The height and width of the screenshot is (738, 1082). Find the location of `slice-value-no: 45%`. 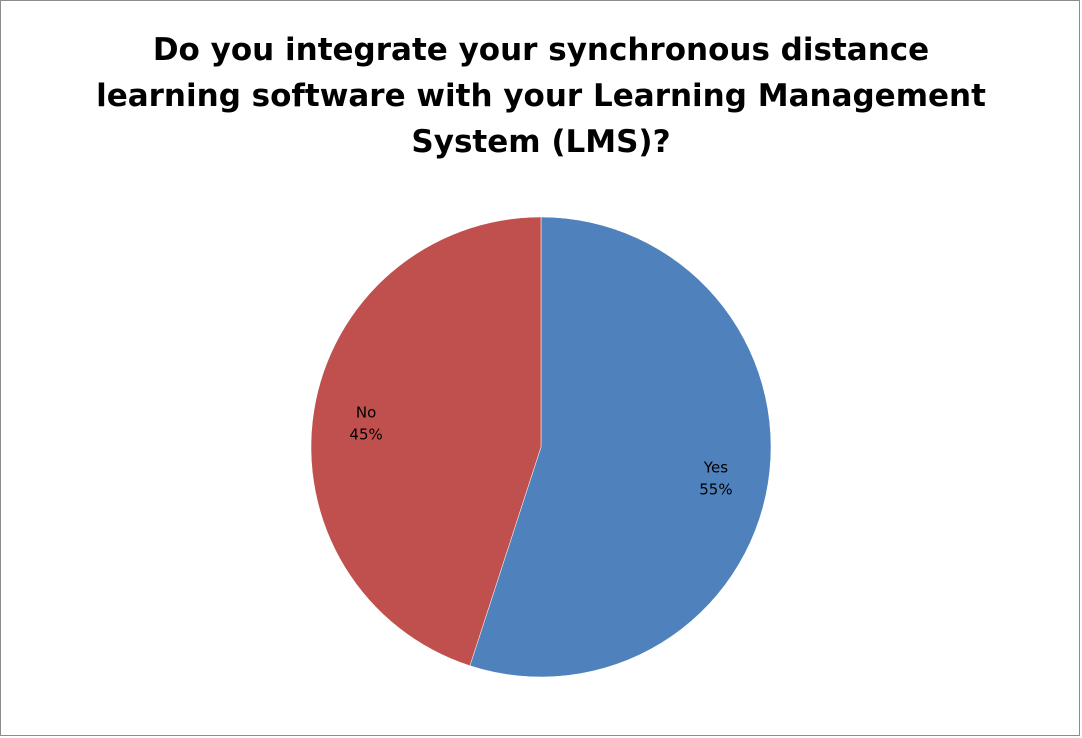

slice-value-no: 45% is located at coordinates (365, 434).